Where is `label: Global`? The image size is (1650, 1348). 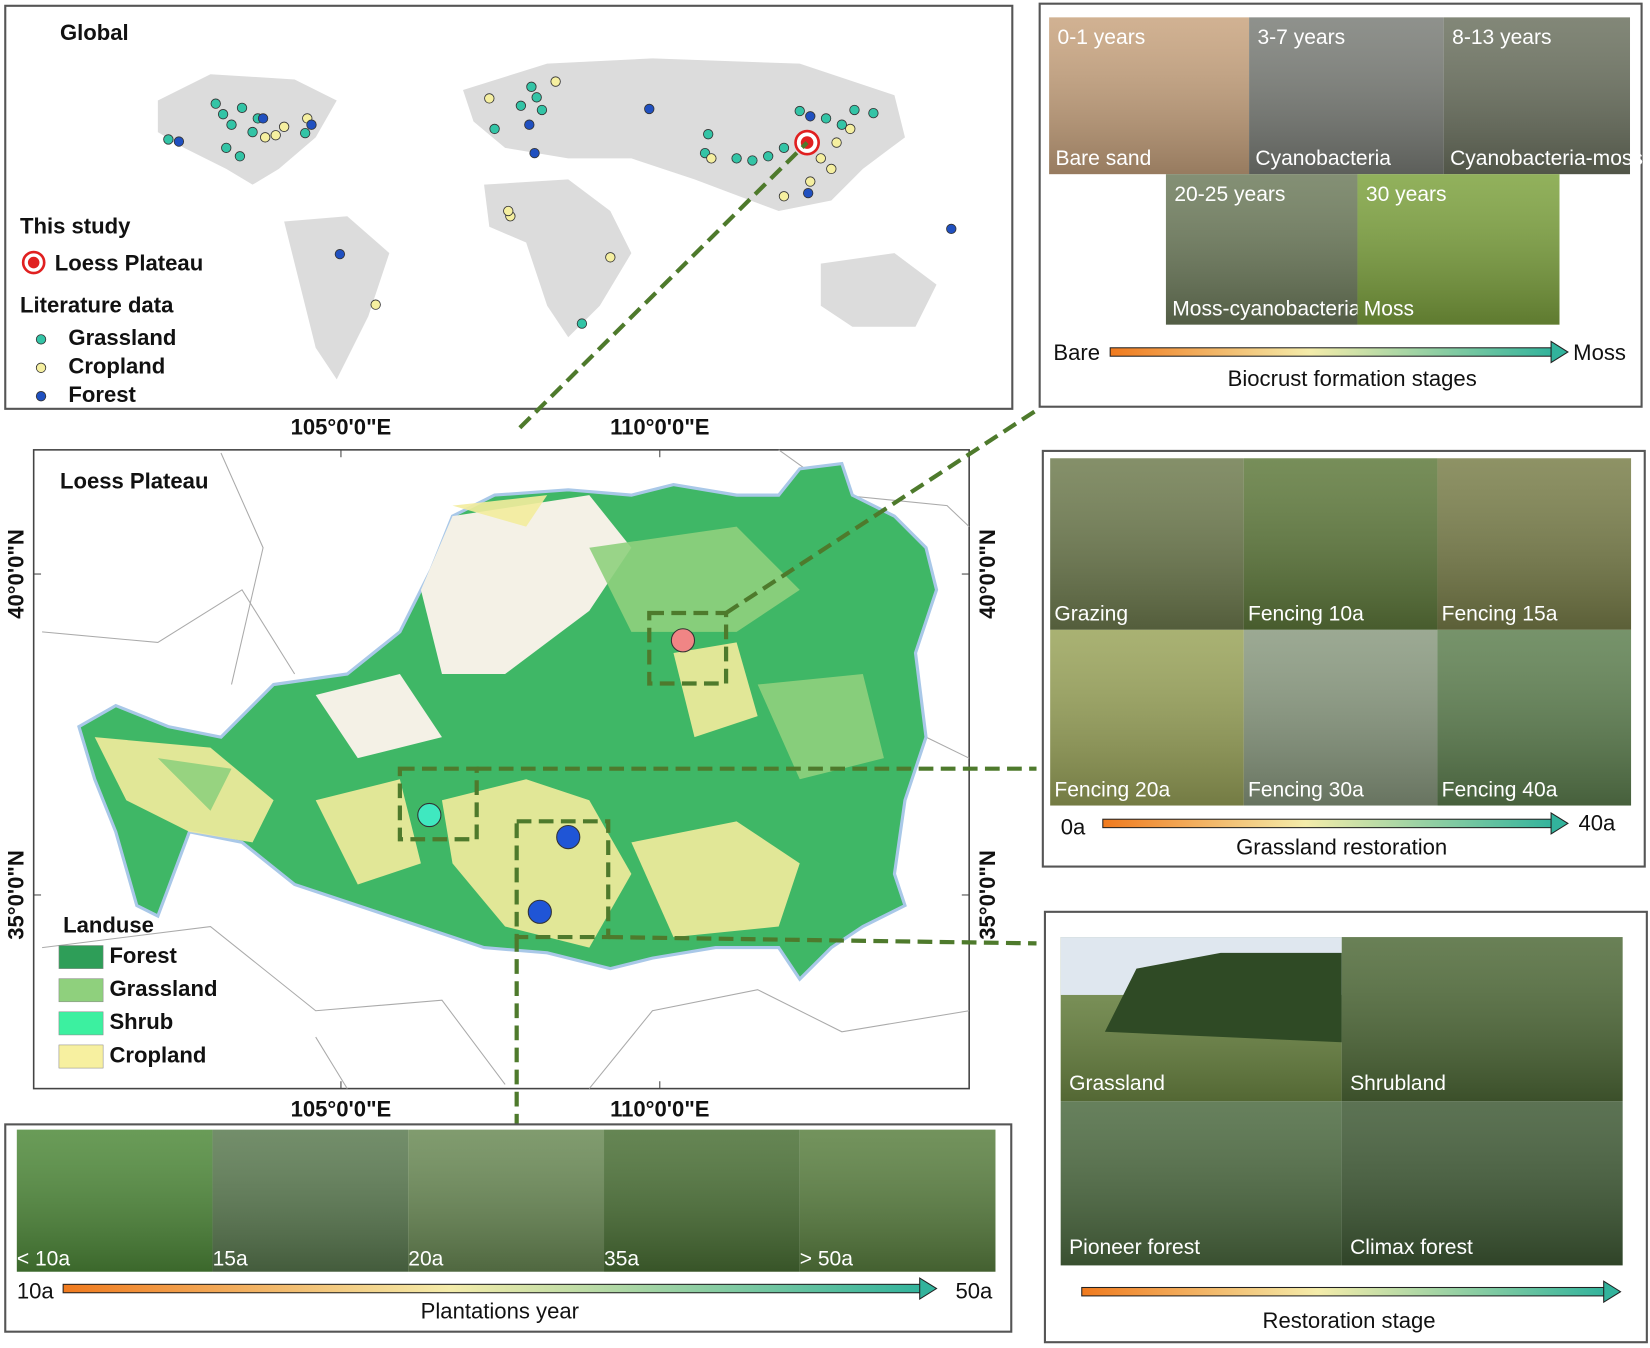 label: Global is located at coordinates (94, 32).